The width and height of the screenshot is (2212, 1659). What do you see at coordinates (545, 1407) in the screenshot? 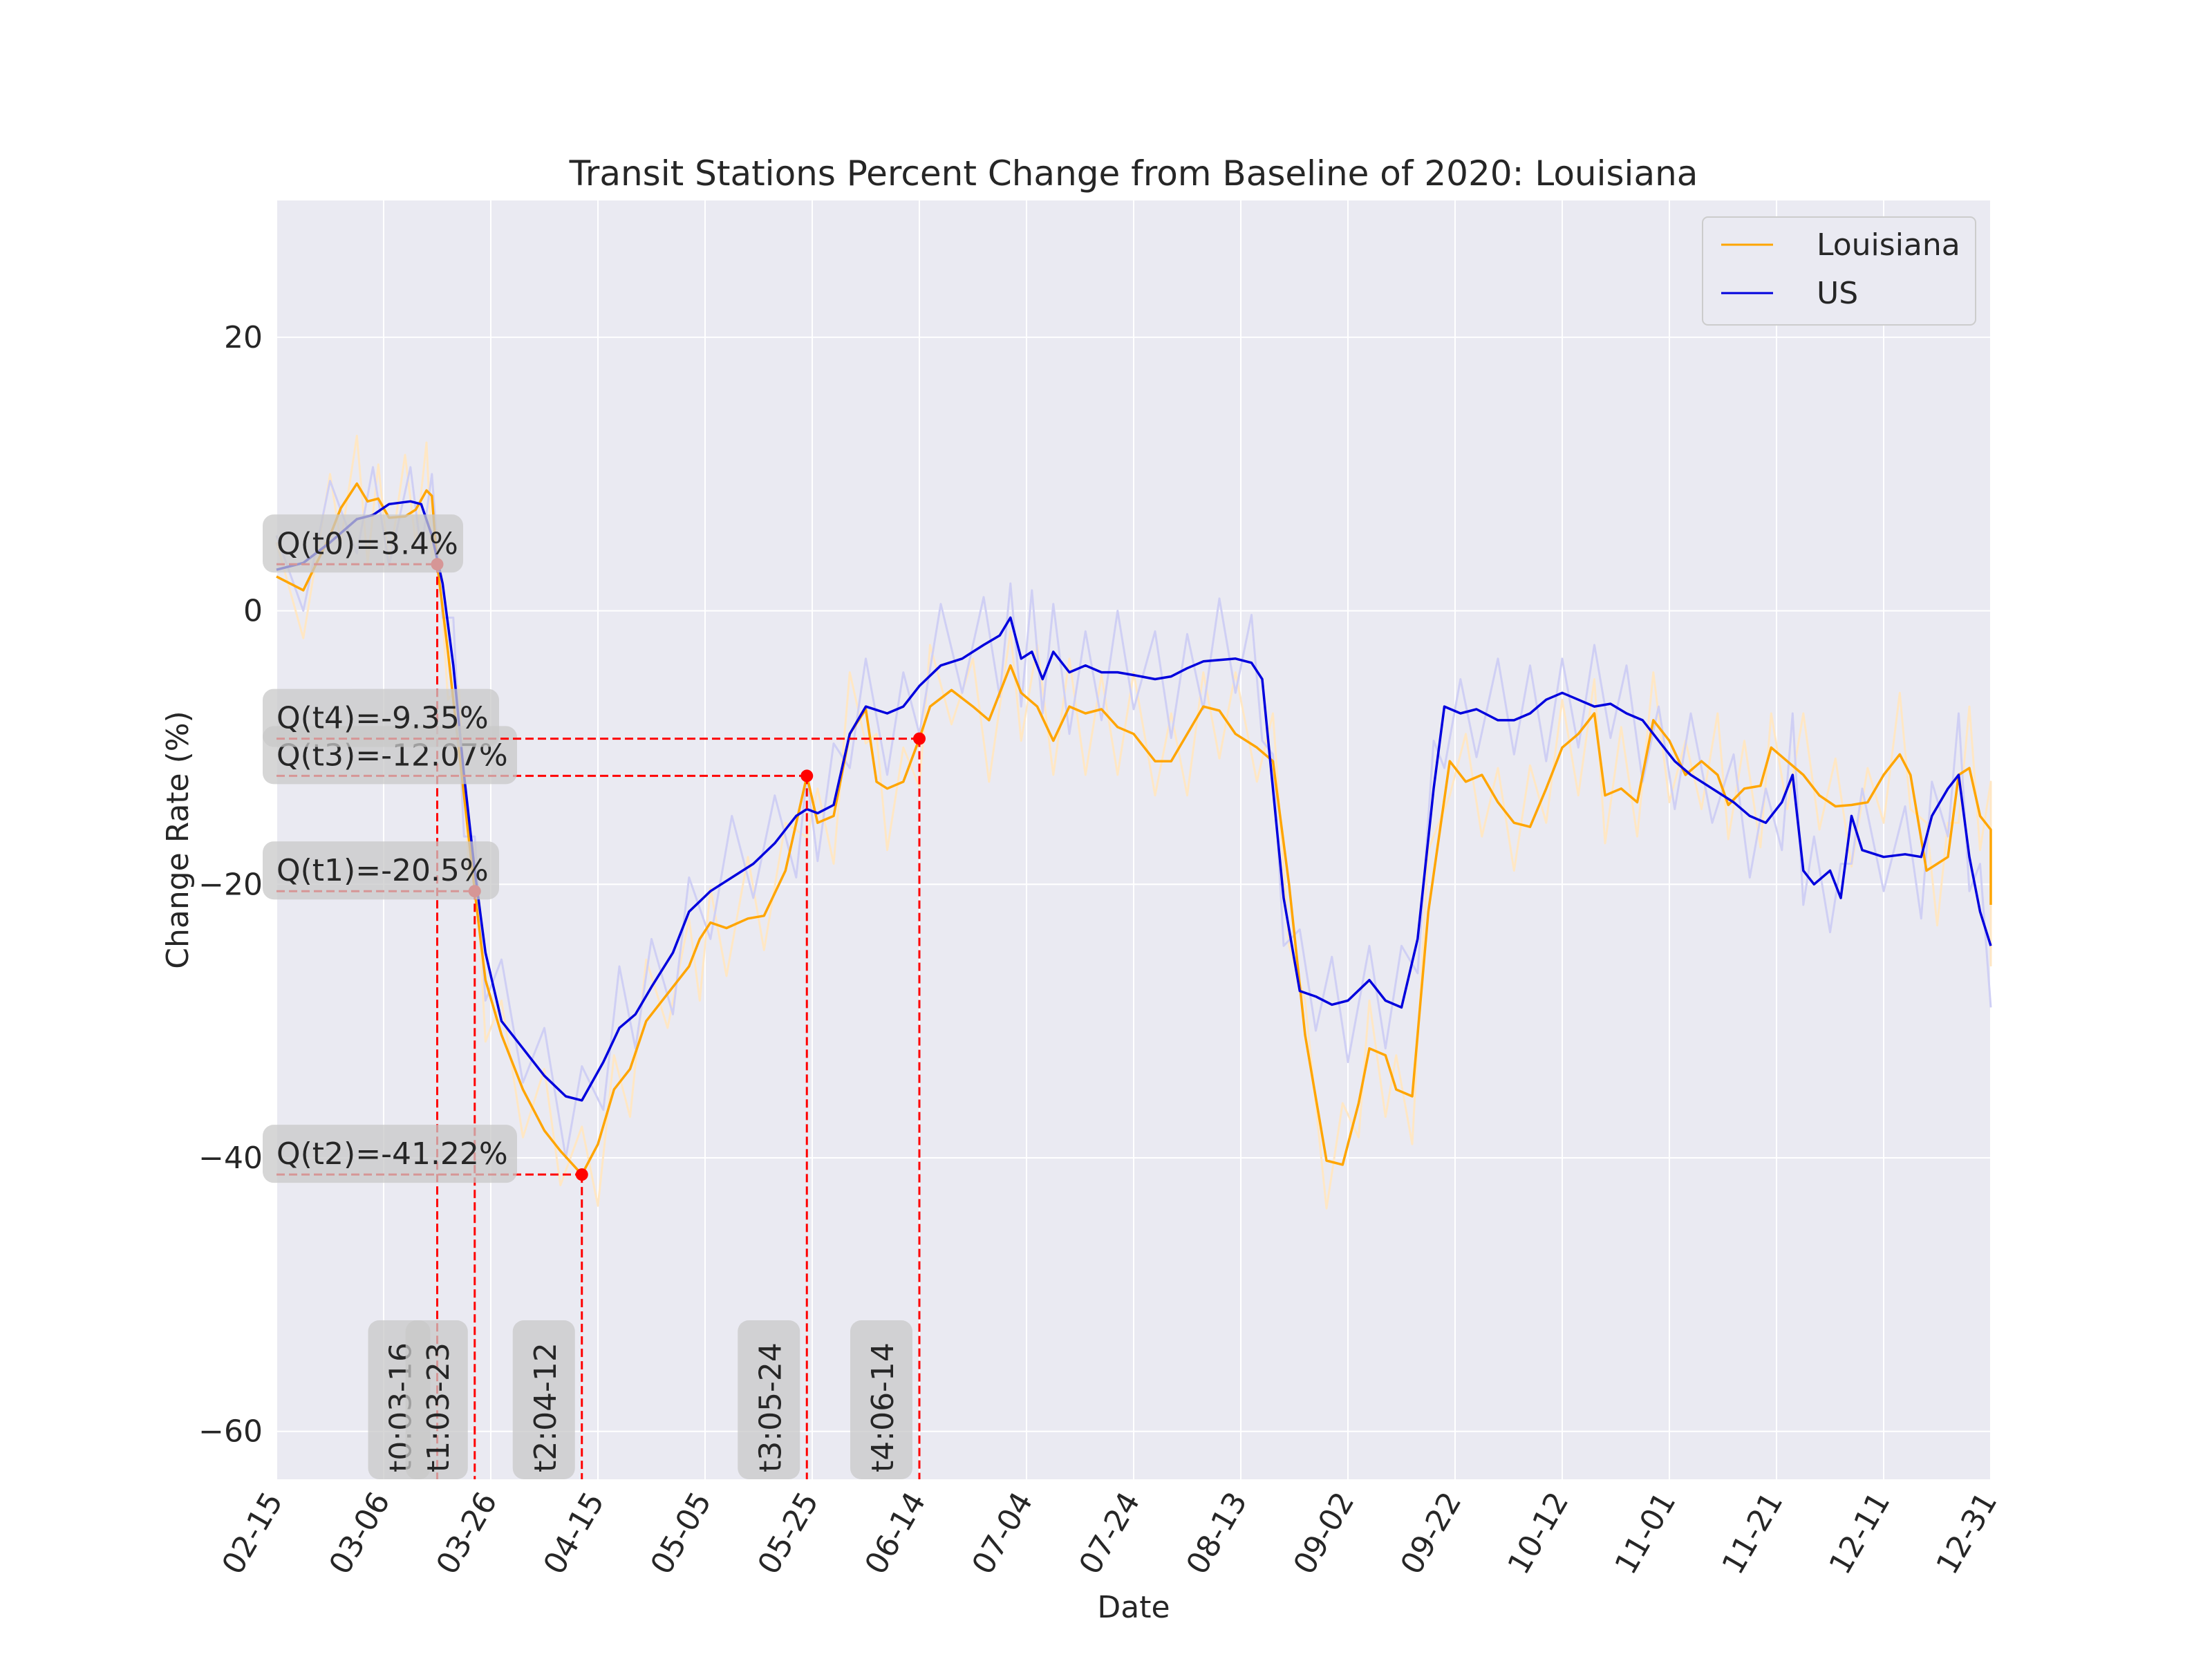
I see `date-label: t2:04-12` at bounding box center [545, 1407].